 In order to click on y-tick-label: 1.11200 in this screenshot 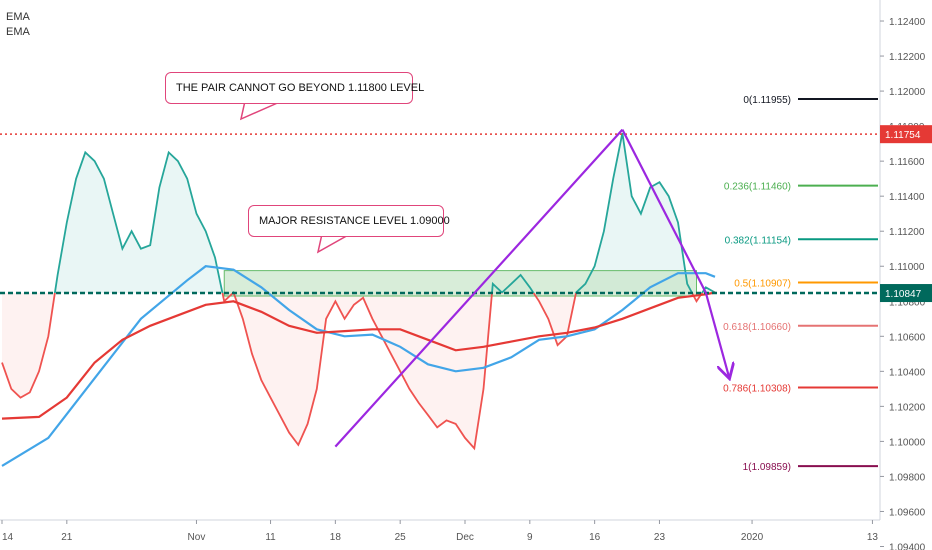, I will do `click(907, 232)`.